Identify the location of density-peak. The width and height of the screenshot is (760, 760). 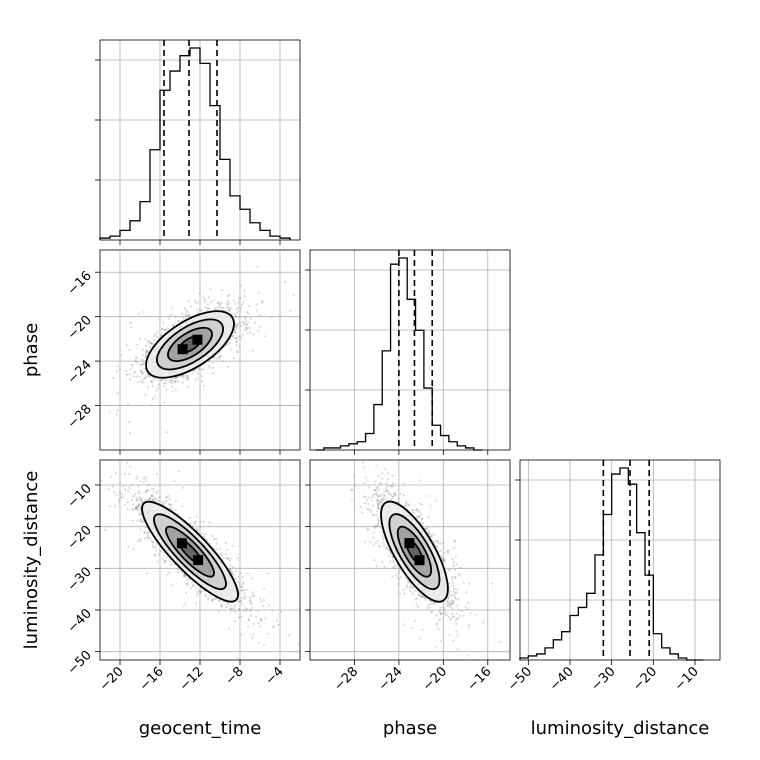
(182, 349).